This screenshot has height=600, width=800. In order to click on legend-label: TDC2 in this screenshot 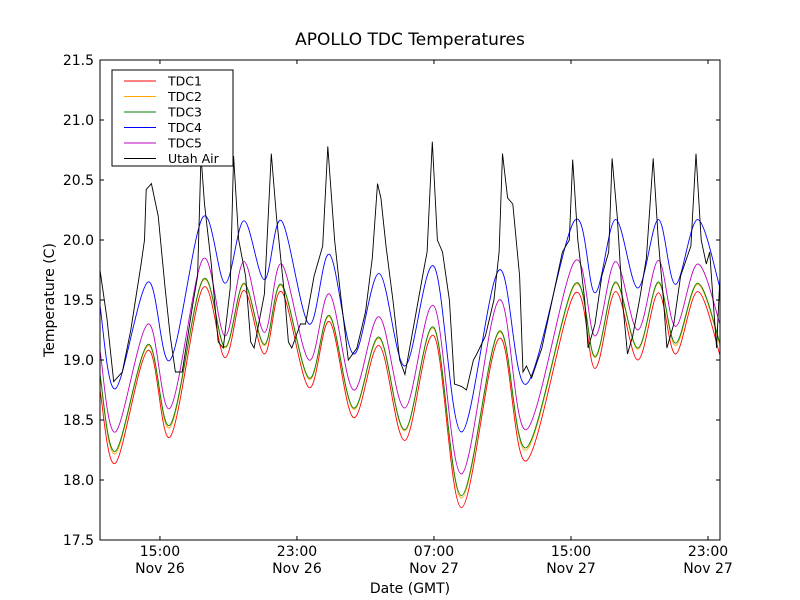, I will do `click(184, 96)`.